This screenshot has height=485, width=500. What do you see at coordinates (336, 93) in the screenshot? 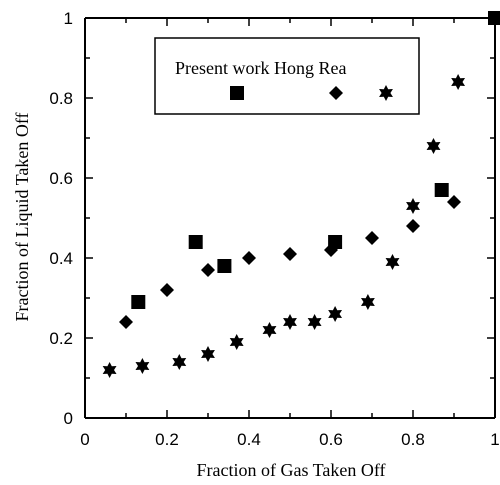
I see `legend-marker-diamond` at bounding box center [336, 93].